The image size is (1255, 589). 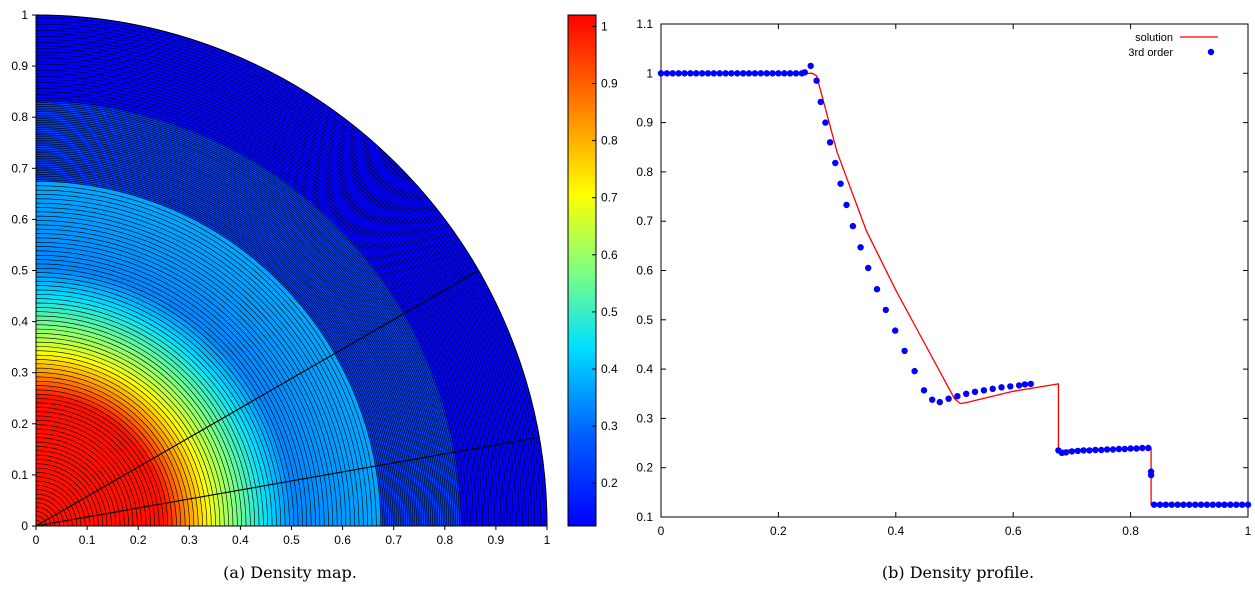 What do you see at coordinates (1154, 38) in the screenshot?
I see `legend-label-solution: solution` at bounding box center [1154, 38].